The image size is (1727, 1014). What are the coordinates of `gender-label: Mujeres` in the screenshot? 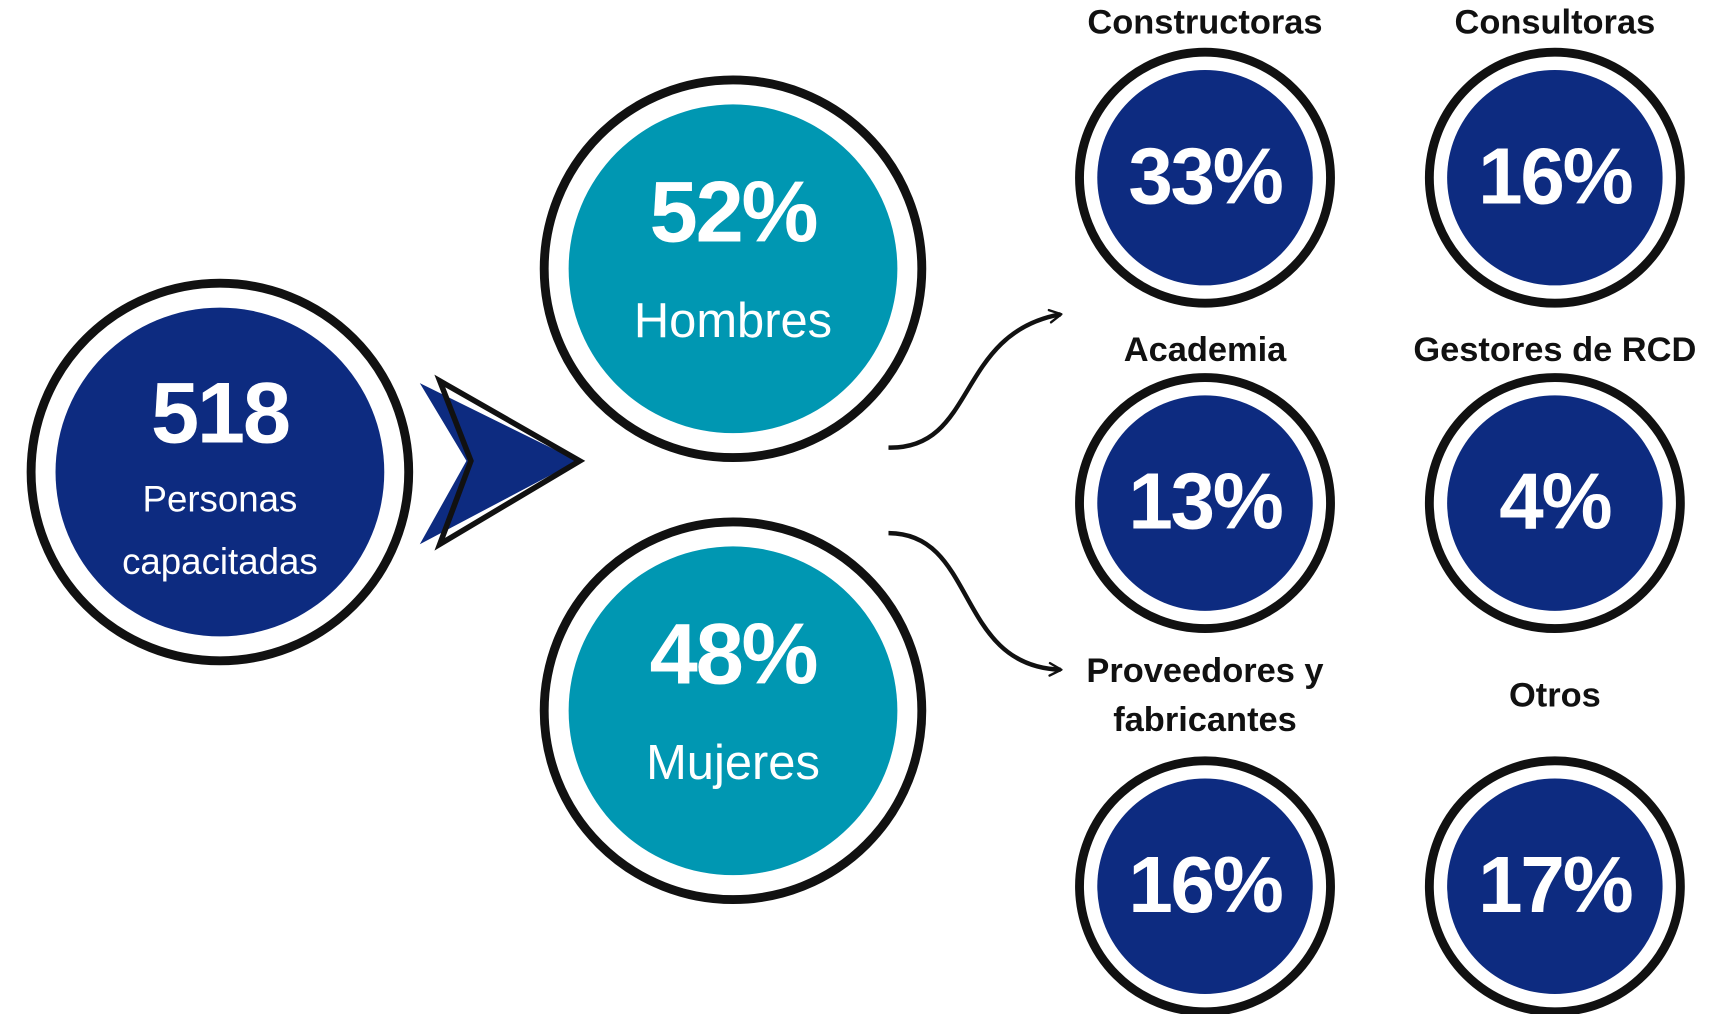 It's located at (733, 763).